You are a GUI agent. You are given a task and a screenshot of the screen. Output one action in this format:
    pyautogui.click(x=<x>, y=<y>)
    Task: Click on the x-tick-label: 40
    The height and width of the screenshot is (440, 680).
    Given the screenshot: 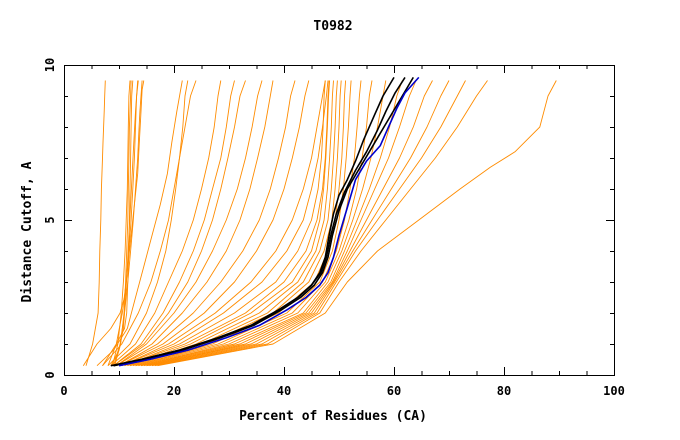 What is the action you would take?
    pyautogui.click(x=284, y=391)
    